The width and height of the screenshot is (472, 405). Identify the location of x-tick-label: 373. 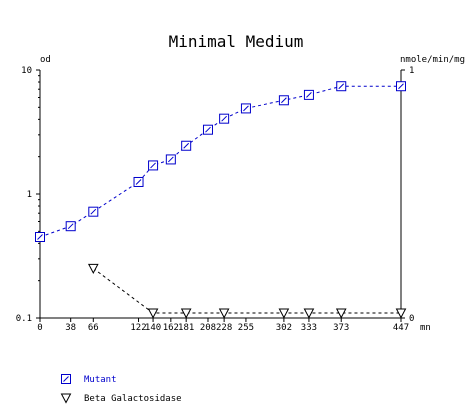
(341, 328).